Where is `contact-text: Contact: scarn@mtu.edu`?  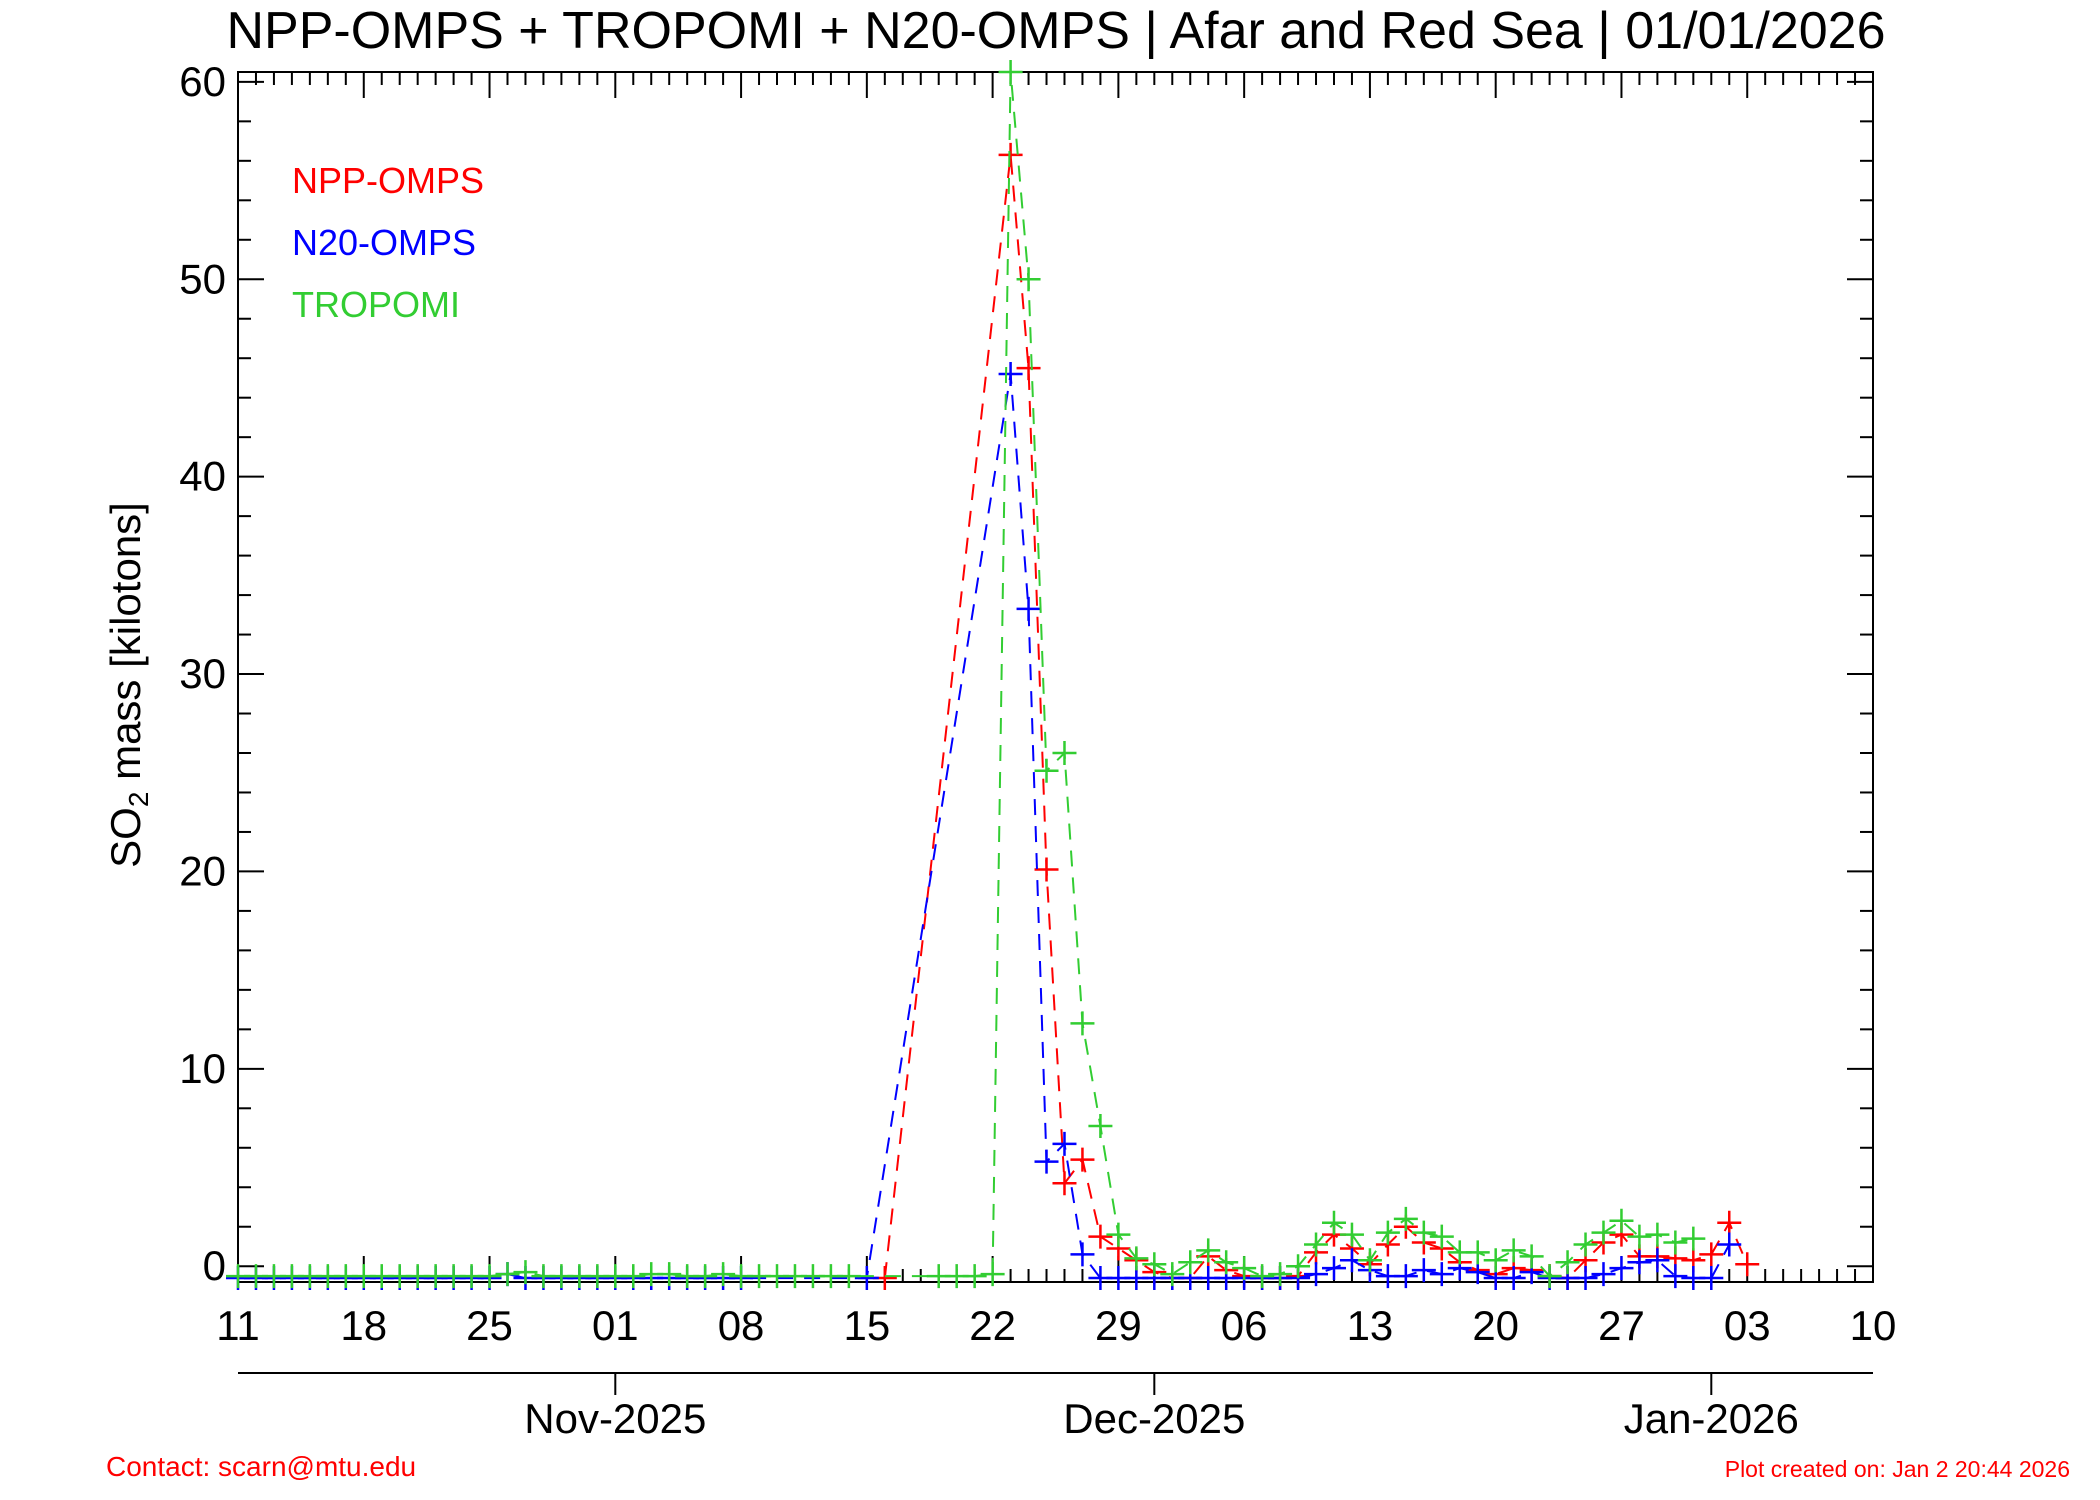
contact-text: Contact: scarn@mtu.edu is located at coordinates (261, 1466).